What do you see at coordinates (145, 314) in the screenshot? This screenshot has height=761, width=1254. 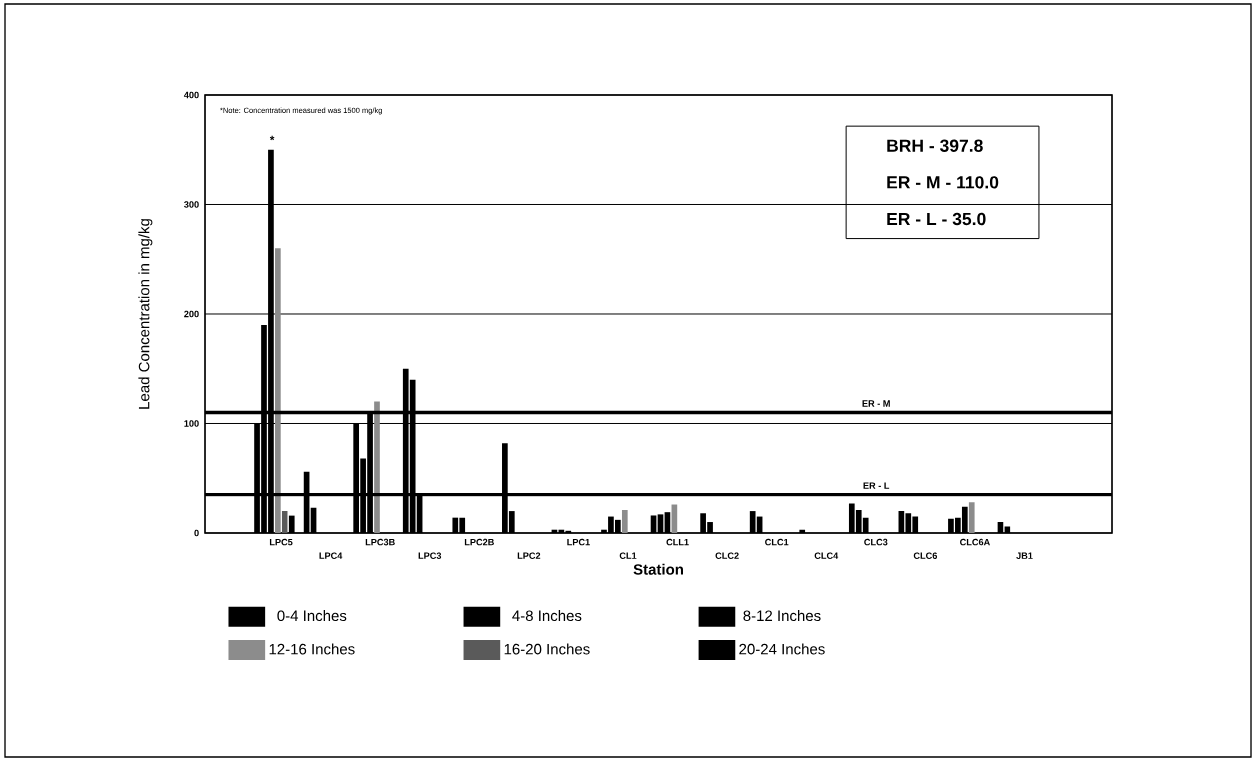 I see `y-axis-title: Lead Concentration in mg/kg` at bounding box center [145, 314].